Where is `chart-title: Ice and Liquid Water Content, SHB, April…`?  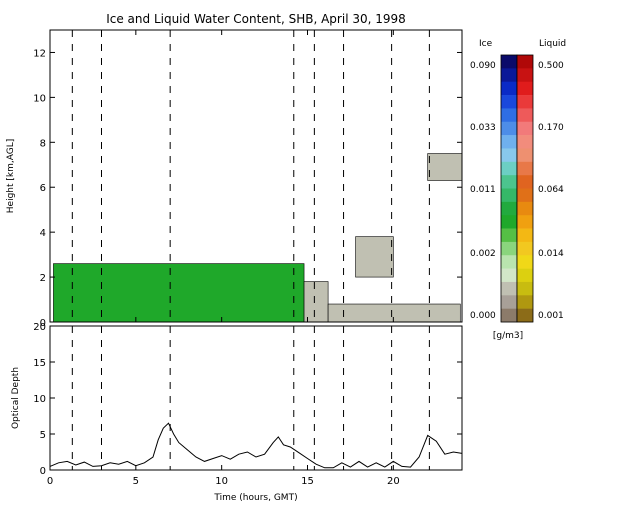 chart-title: Ice and Liquid Water Content, SHB, April… is located at coordinates (256, 19).